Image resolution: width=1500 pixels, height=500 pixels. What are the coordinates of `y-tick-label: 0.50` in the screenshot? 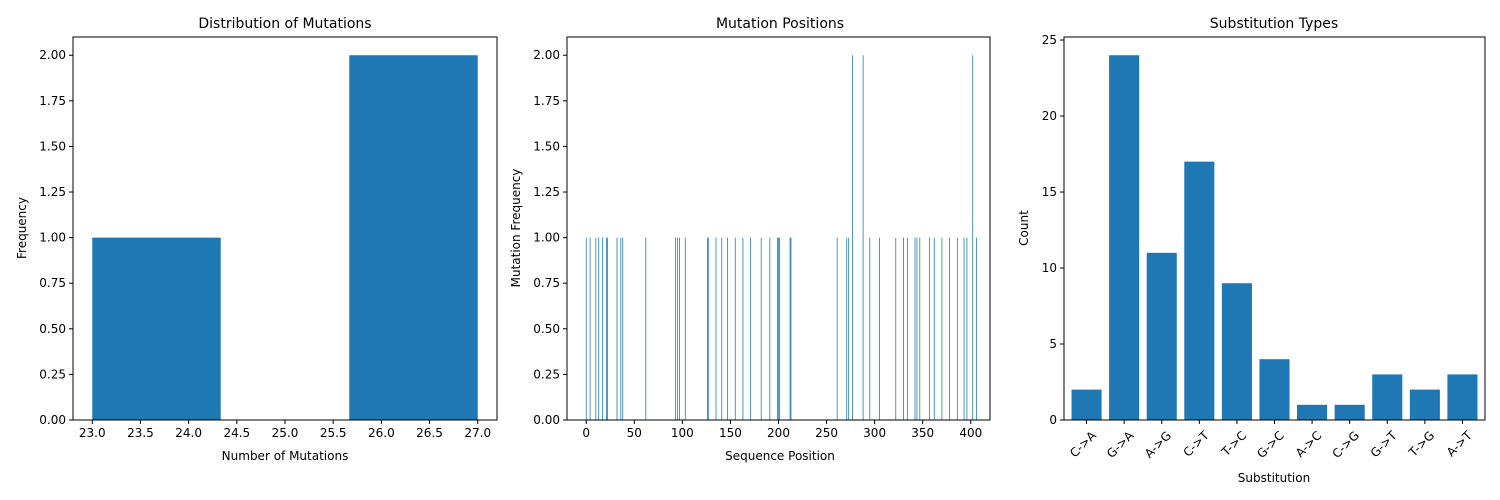 It's located at (52, 329).